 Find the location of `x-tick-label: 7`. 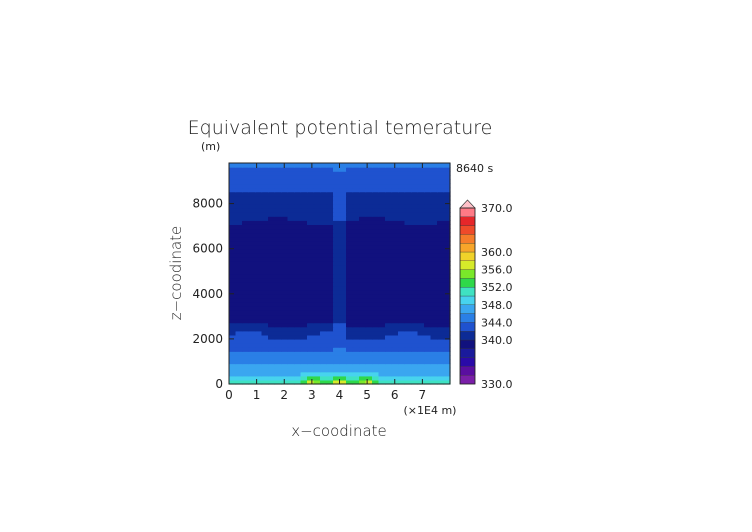

x-tick-label: 7 is located at coordinates (423, 395).